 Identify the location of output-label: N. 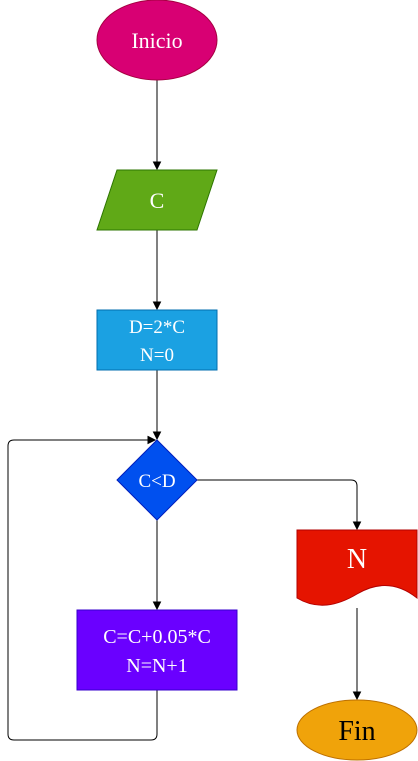
(357, 559).